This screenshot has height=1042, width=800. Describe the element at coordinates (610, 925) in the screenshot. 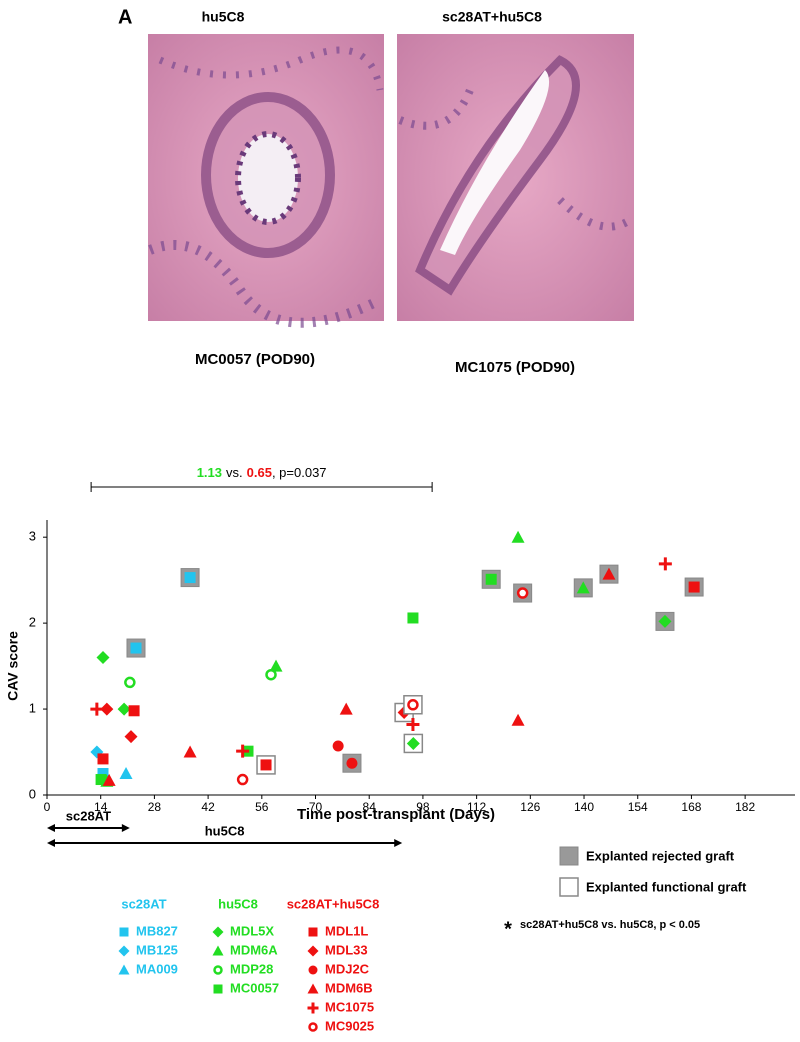

I see `note-text: sc28AT+hu5C8 vs. hu5C8, p < 0.05` at that location.